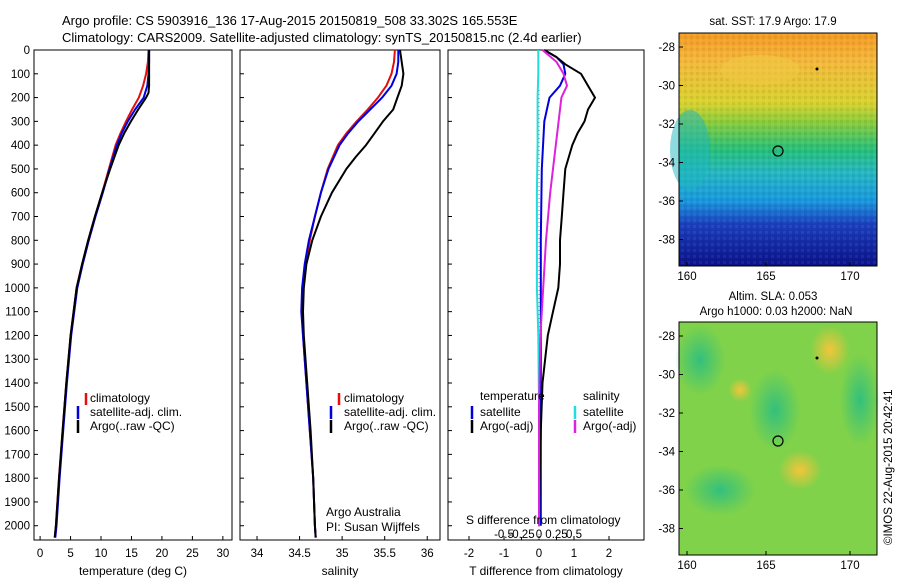  I want to click on legend-t-argo: Argo(-adj), so click(506, 426).